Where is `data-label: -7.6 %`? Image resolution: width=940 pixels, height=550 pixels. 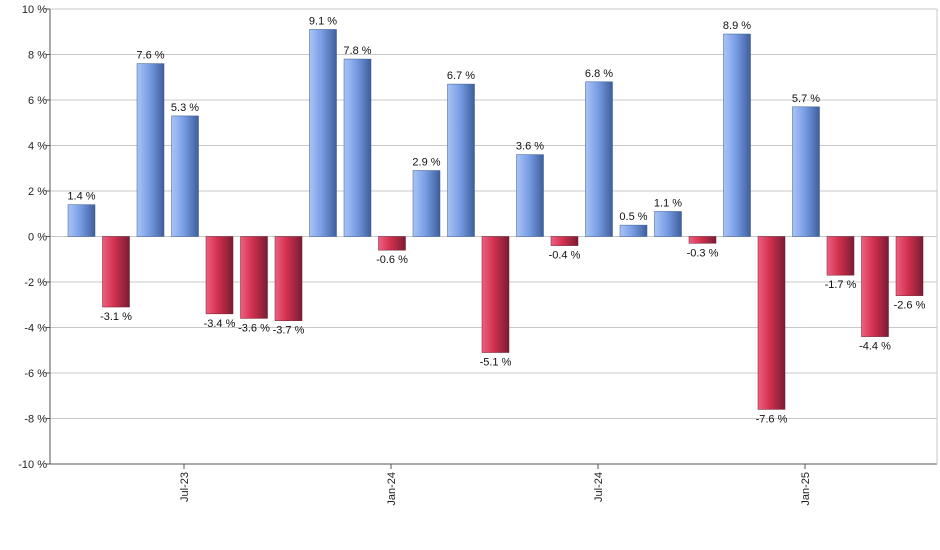 data-label: -7.6 % is located at coordinates (772, 419).